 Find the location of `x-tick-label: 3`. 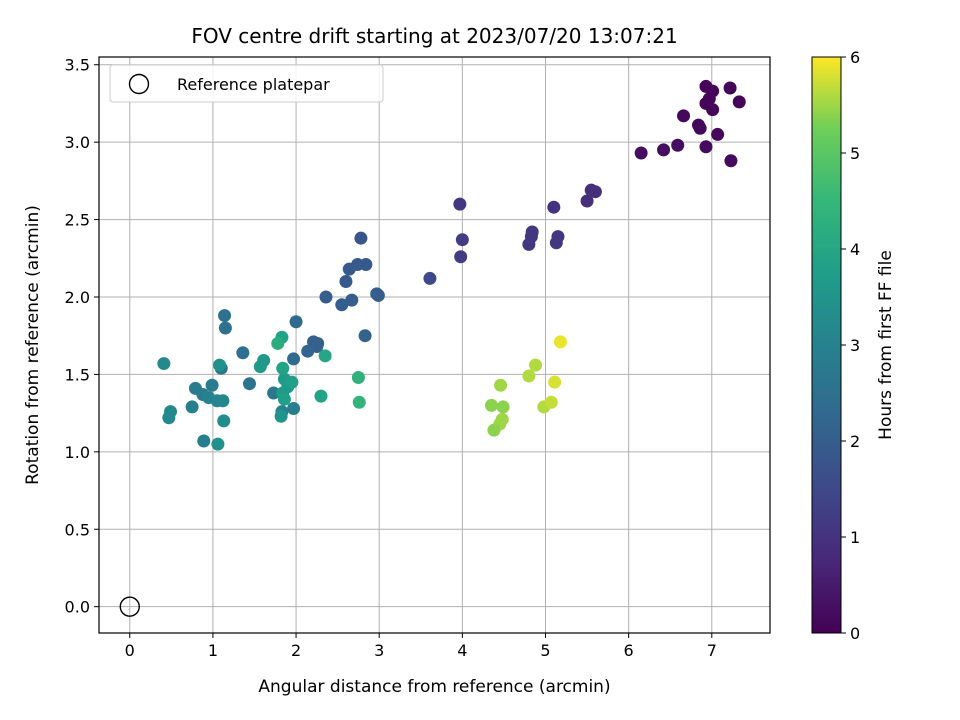

x-tick-label: 3 is located at coordinates (379, 650).